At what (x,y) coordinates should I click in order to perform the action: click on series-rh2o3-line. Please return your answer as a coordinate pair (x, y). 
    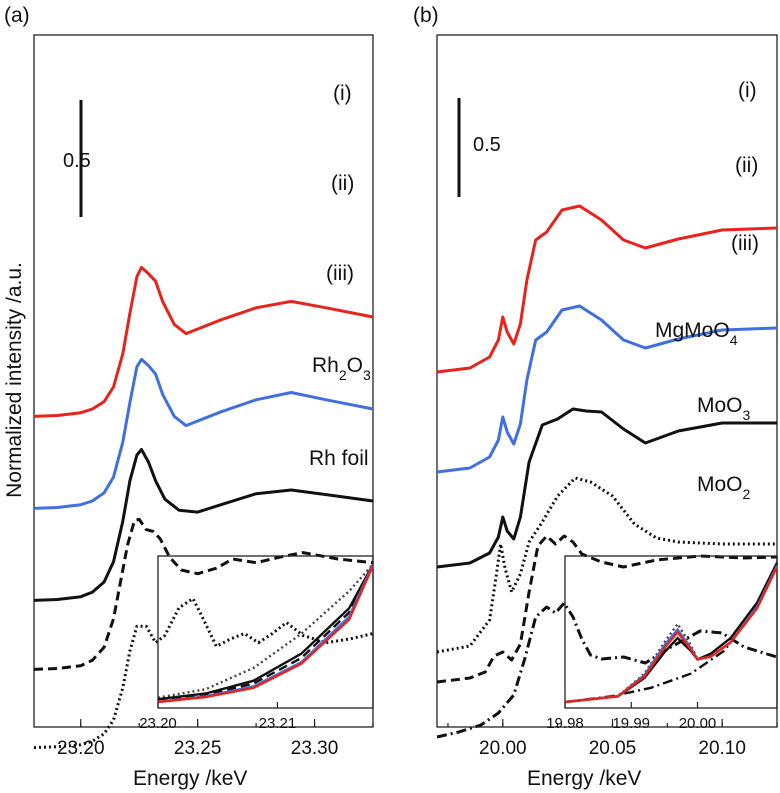
    Looking at the image, I should click on (203, 594).